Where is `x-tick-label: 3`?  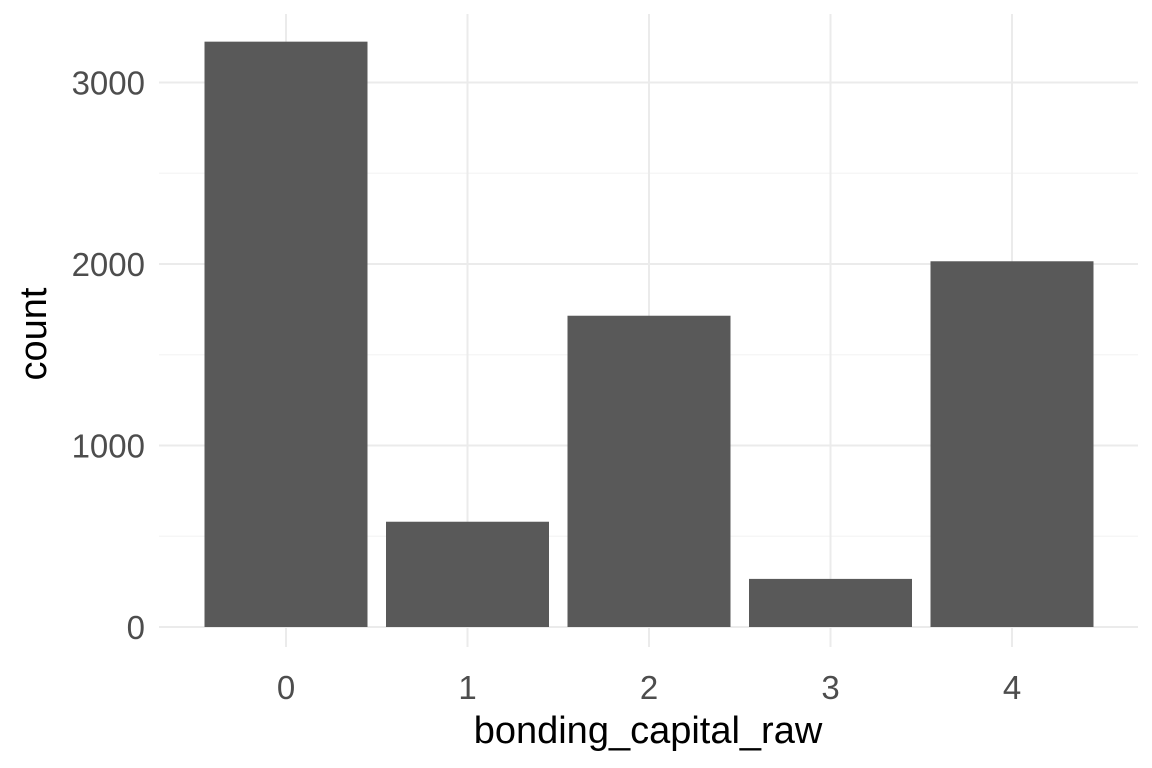 x-tick-label: 3 is located at coordinates (830, 687).